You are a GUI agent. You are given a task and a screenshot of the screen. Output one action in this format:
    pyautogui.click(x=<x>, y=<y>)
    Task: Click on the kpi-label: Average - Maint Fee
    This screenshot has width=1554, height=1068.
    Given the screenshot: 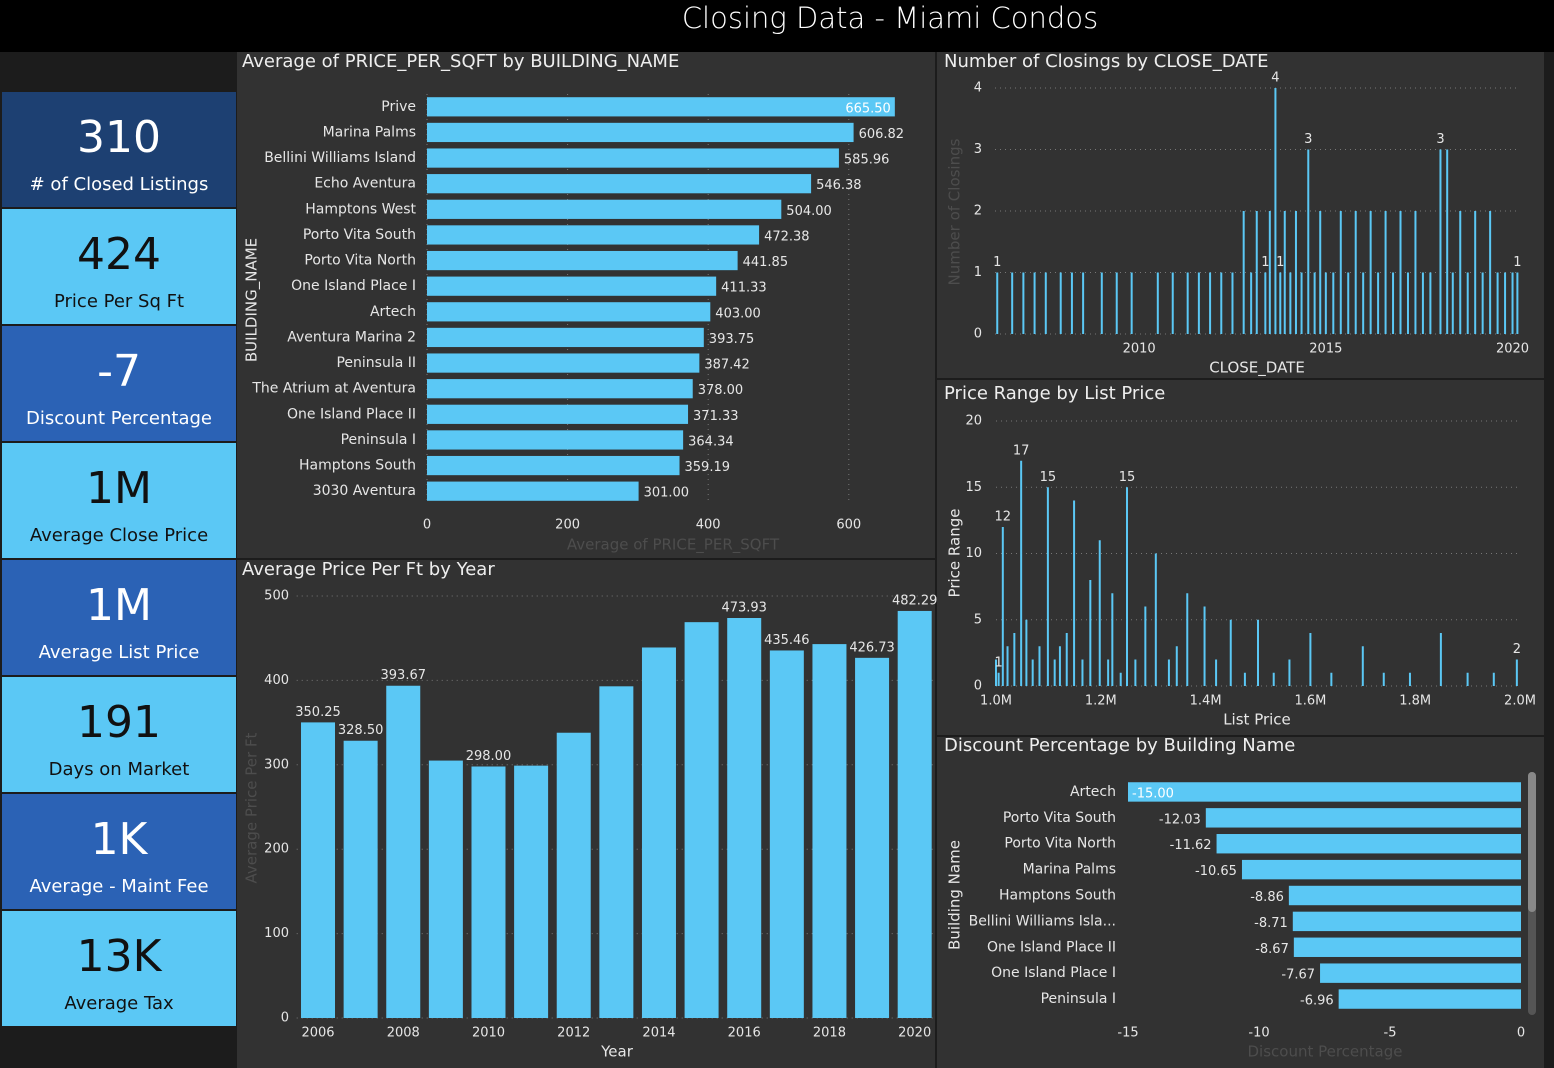 What is the action you would take?
    pyautogui.click(x=118, y=886)
    